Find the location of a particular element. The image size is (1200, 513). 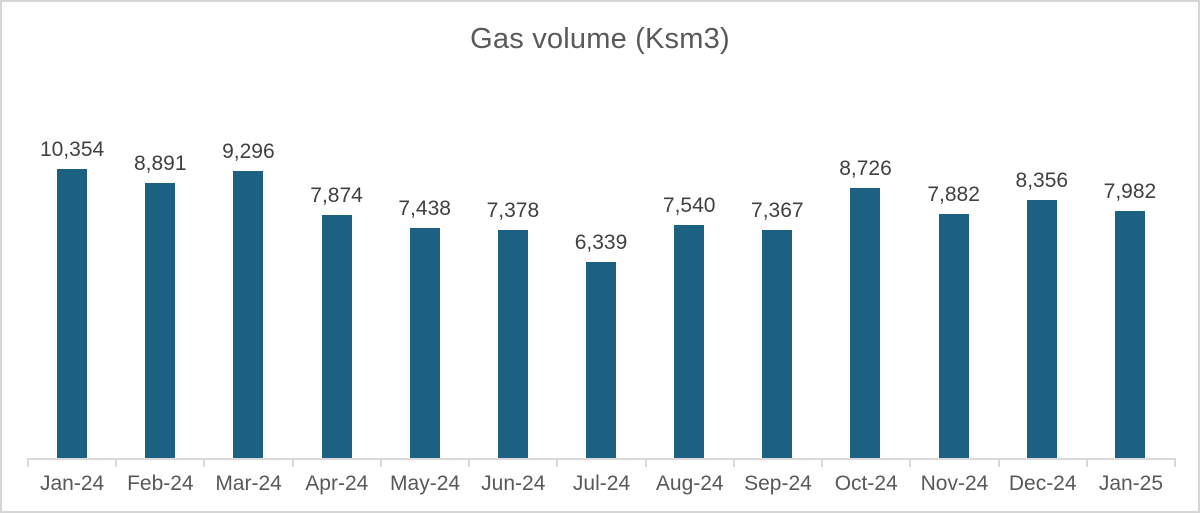

x-axis-label: Dec-24 is located at coordinates (1042, 483).